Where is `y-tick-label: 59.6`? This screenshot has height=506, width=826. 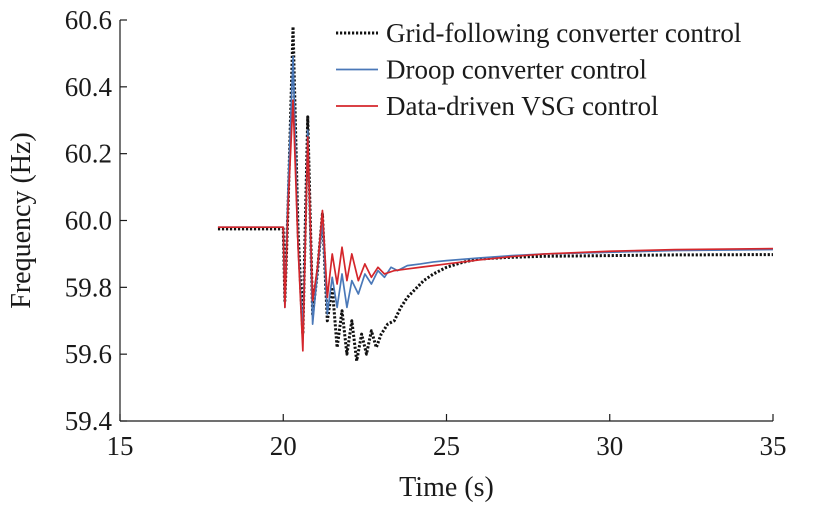
y-tick-label: 59.6 is located at coordinates (88, 354).